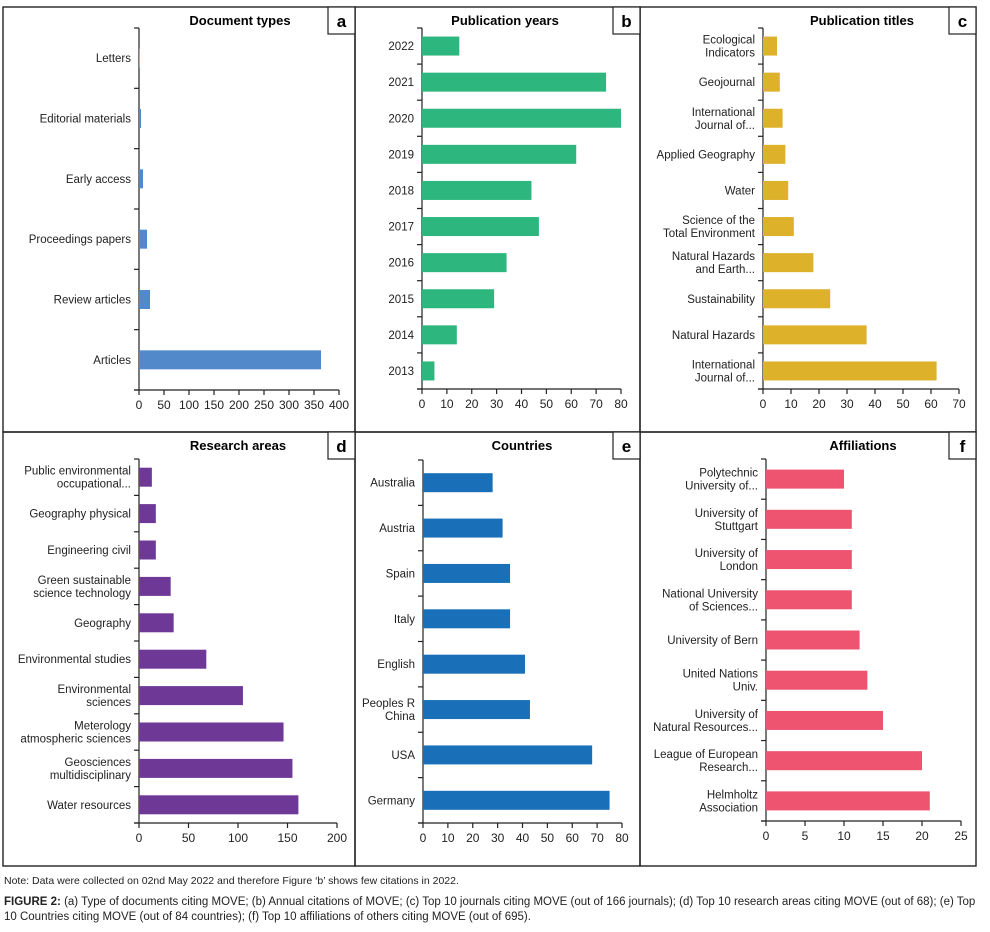  I want to click on category-label: English, so click(396, 665).